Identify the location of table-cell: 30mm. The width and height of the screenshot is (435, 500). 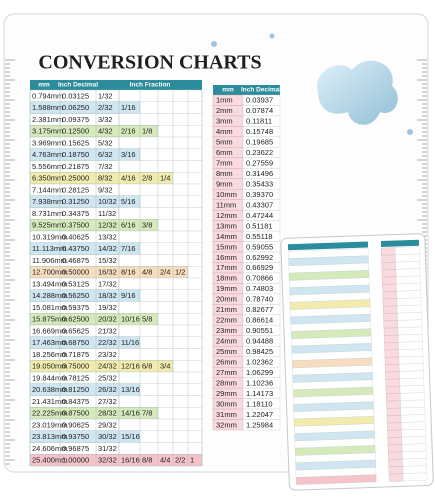
(226, 403).